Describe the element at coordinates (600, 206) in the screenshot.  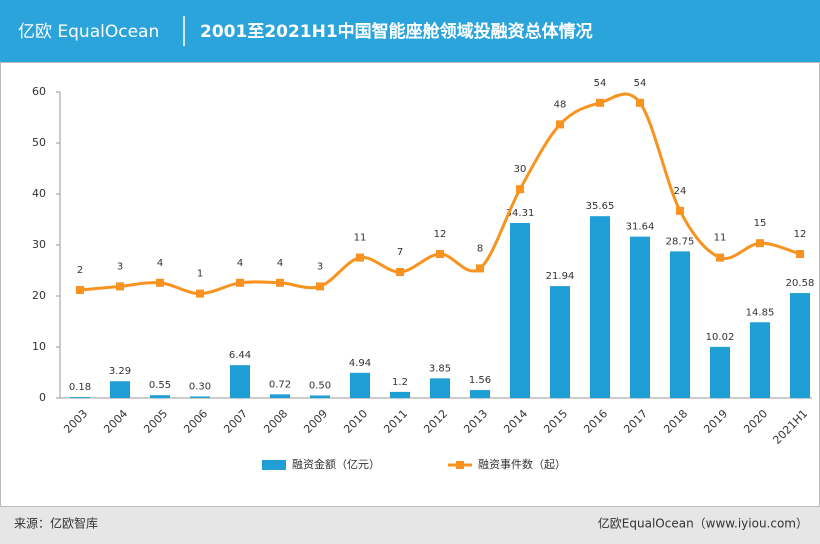
I see `bar-label: 35.65` at that location.